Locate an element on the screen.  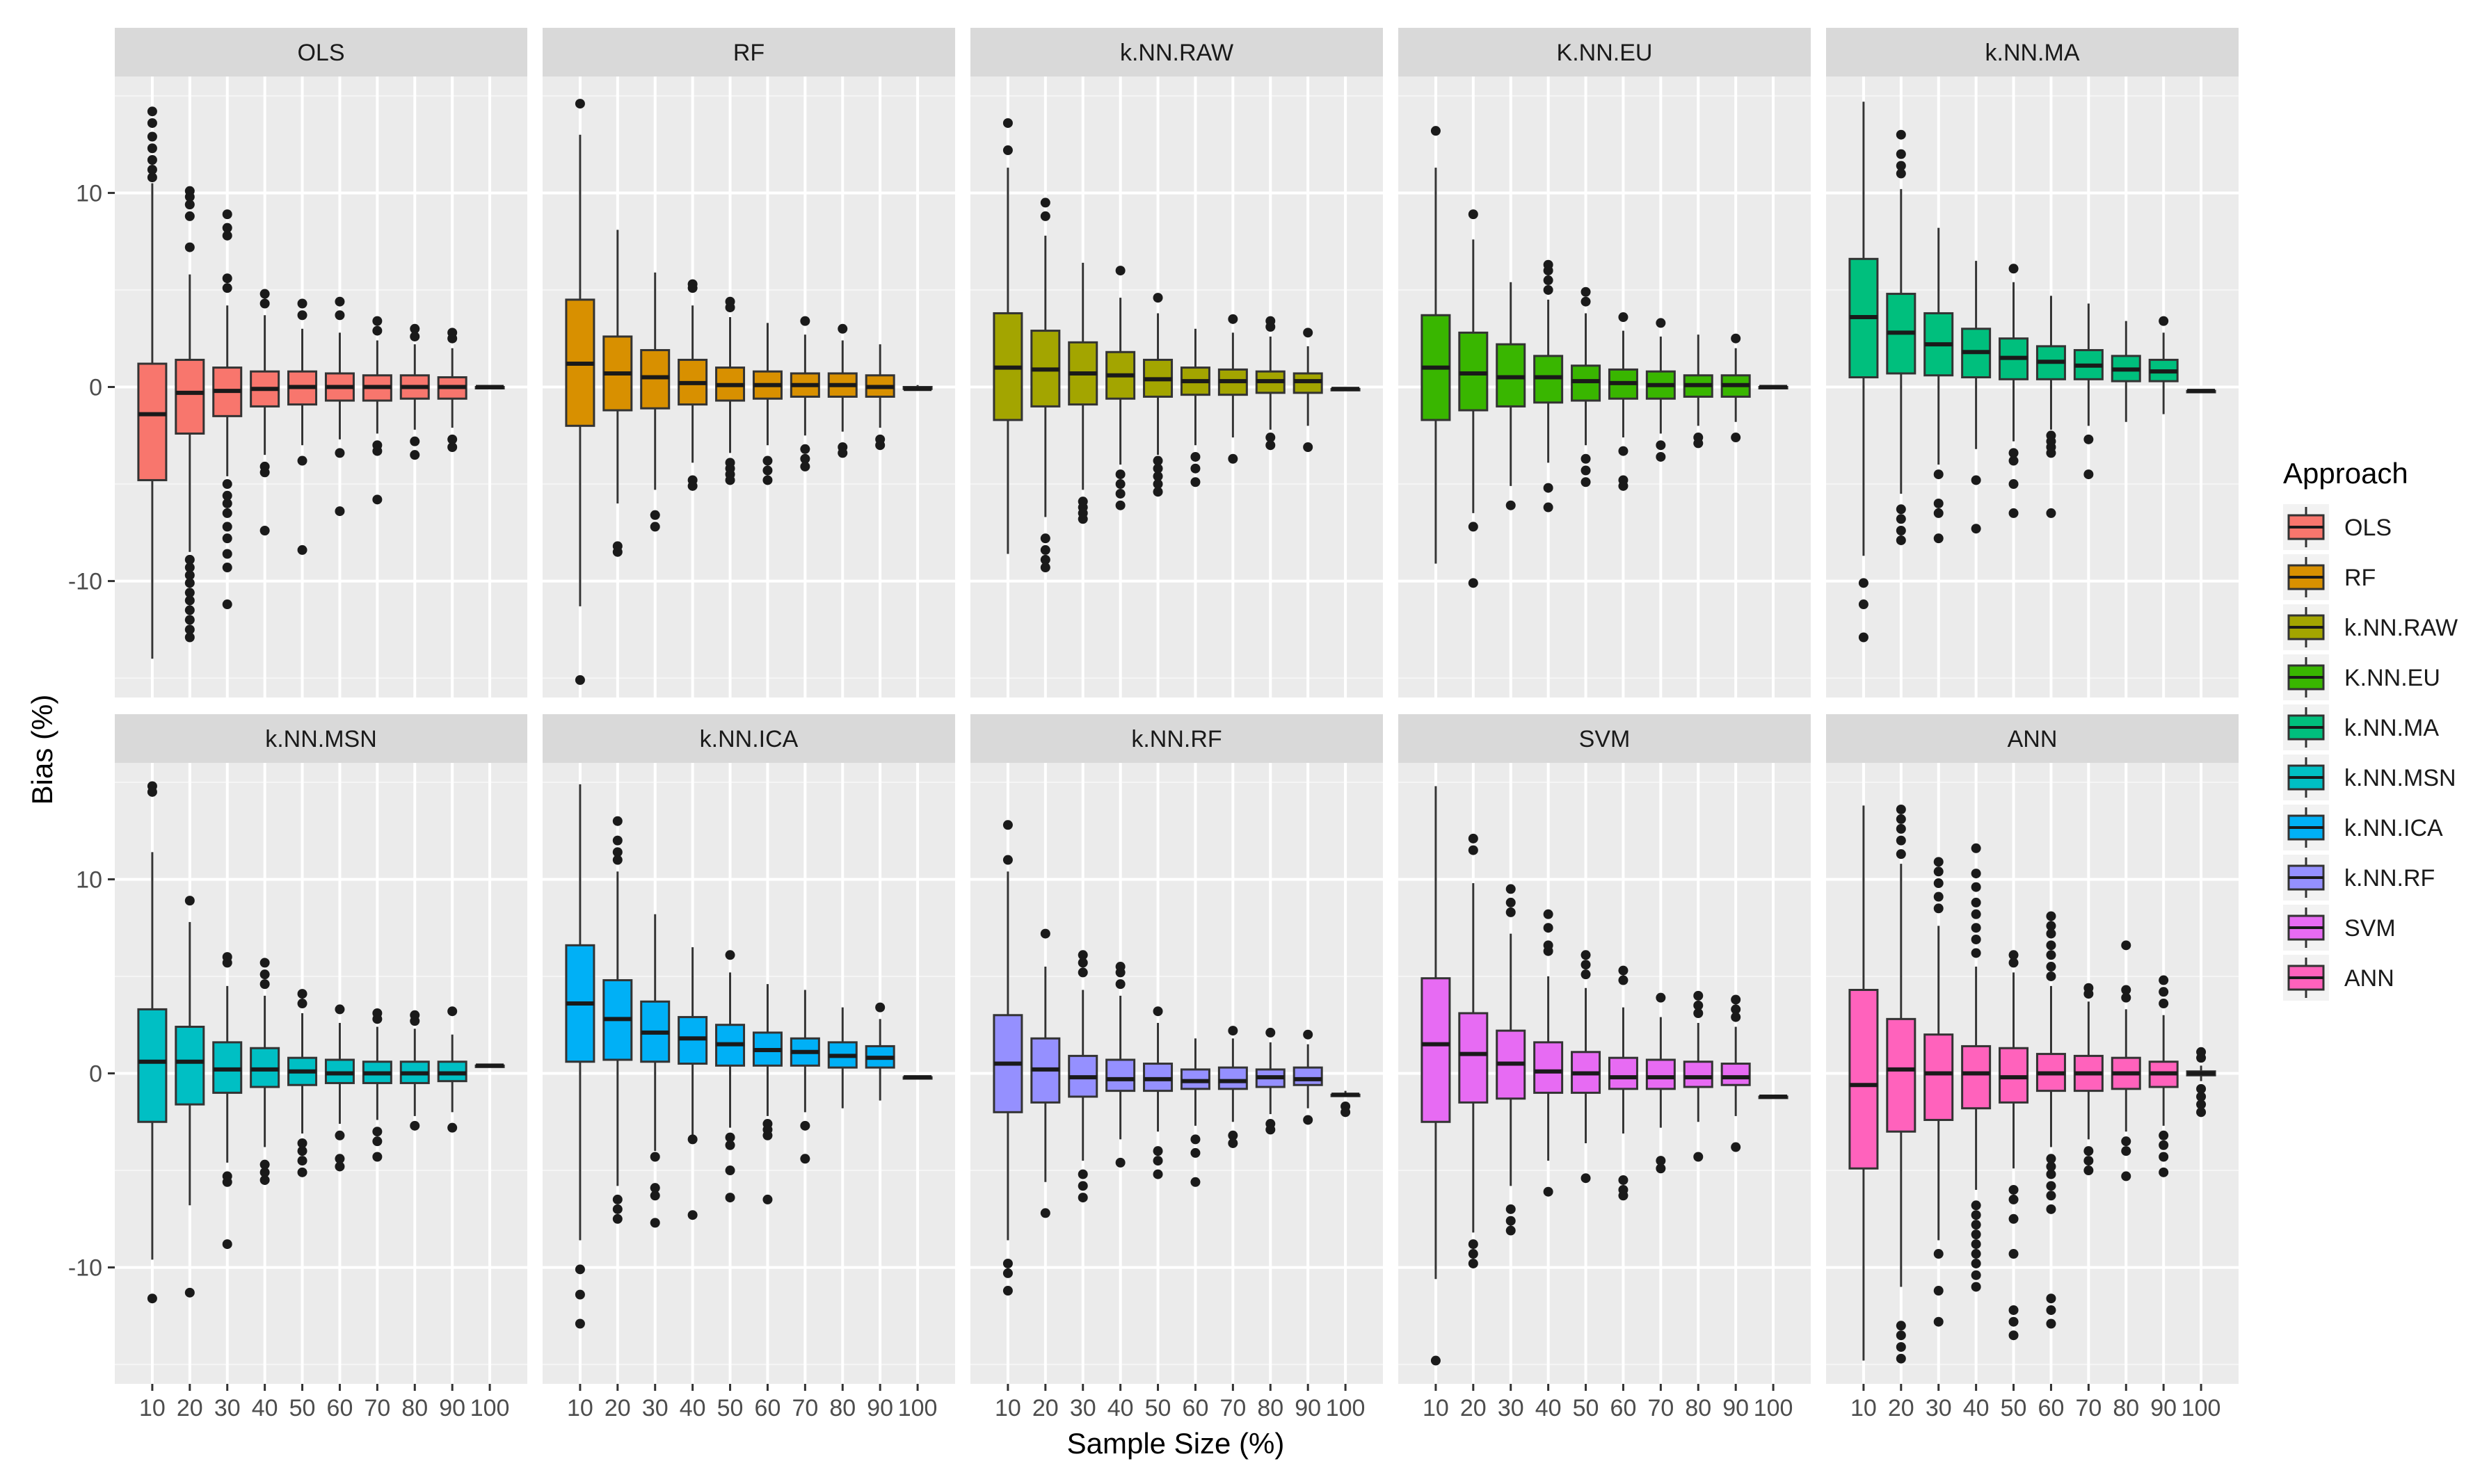
legend-label: k.NN.MA is located at coordinates (2391, 728).